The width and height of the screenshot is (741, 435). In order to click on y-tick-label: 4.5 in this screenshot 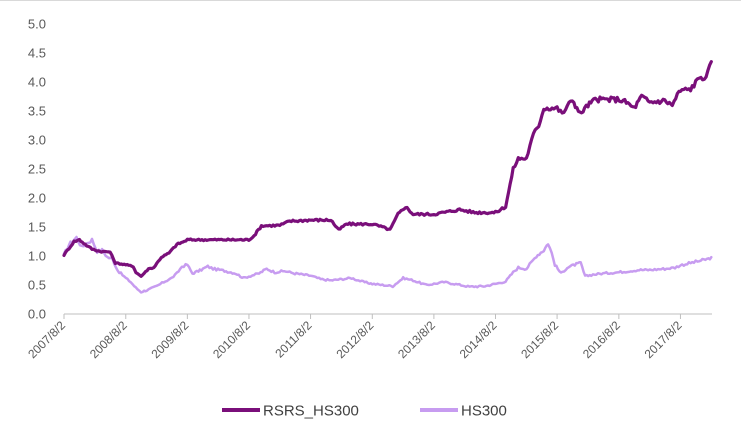, I will do `click(37, 53)`.